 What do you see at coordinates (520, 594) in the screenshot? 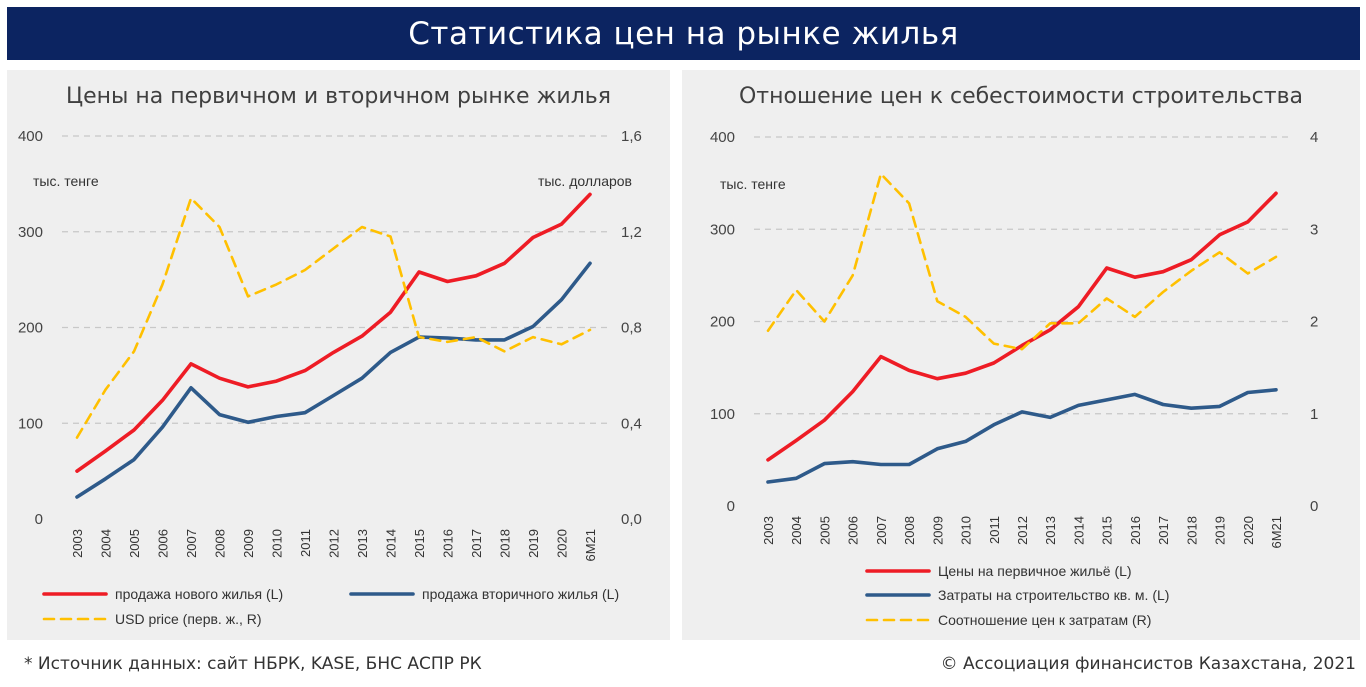
I see `legend-label: продажа вторичного жилья (L)` at bounding box center [520, 594].